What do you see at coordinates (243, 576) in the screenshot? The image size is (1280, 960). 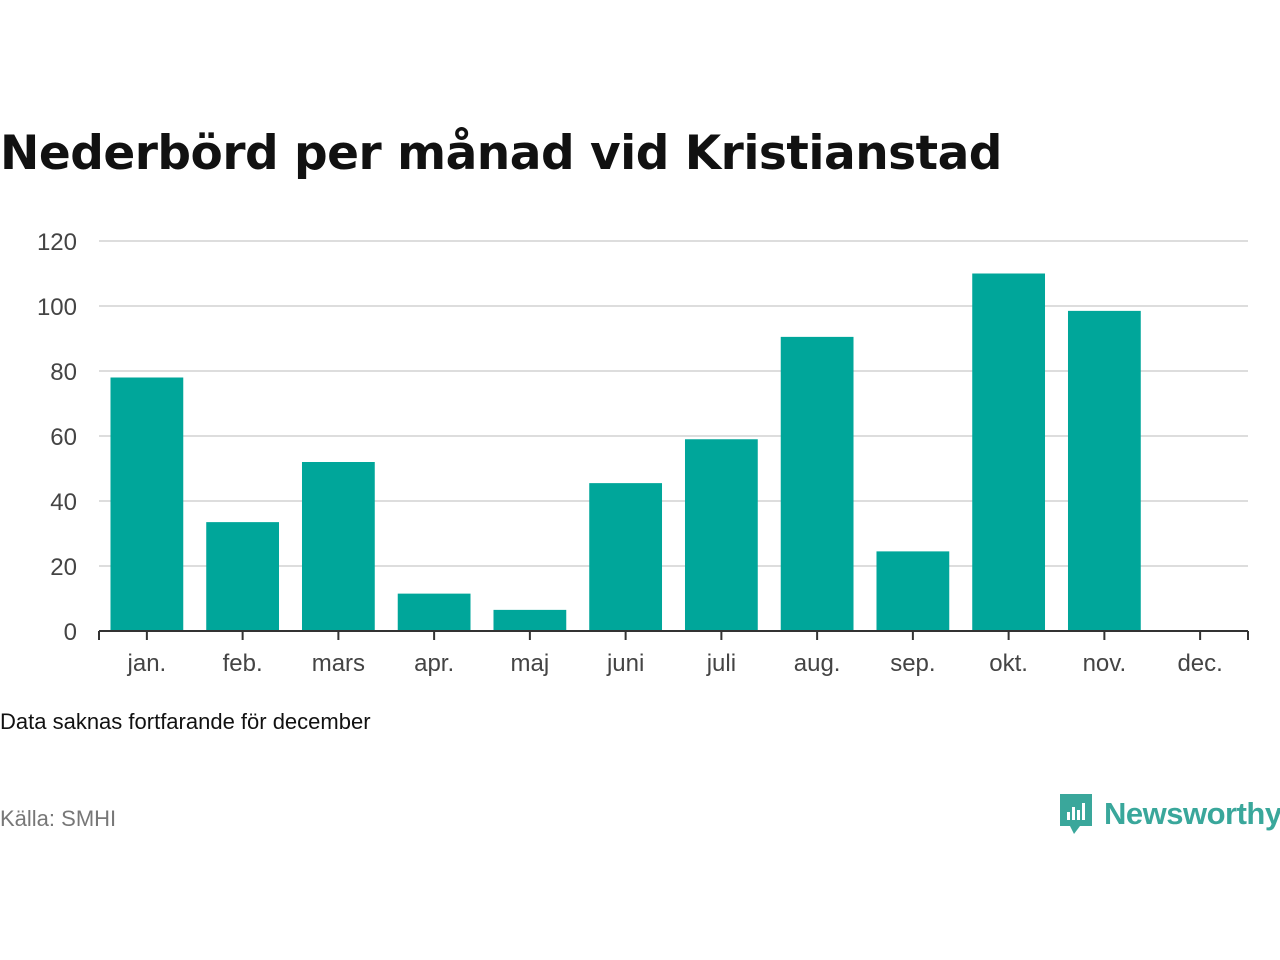 I see `bar-feb` at bounding box center [243, 576].